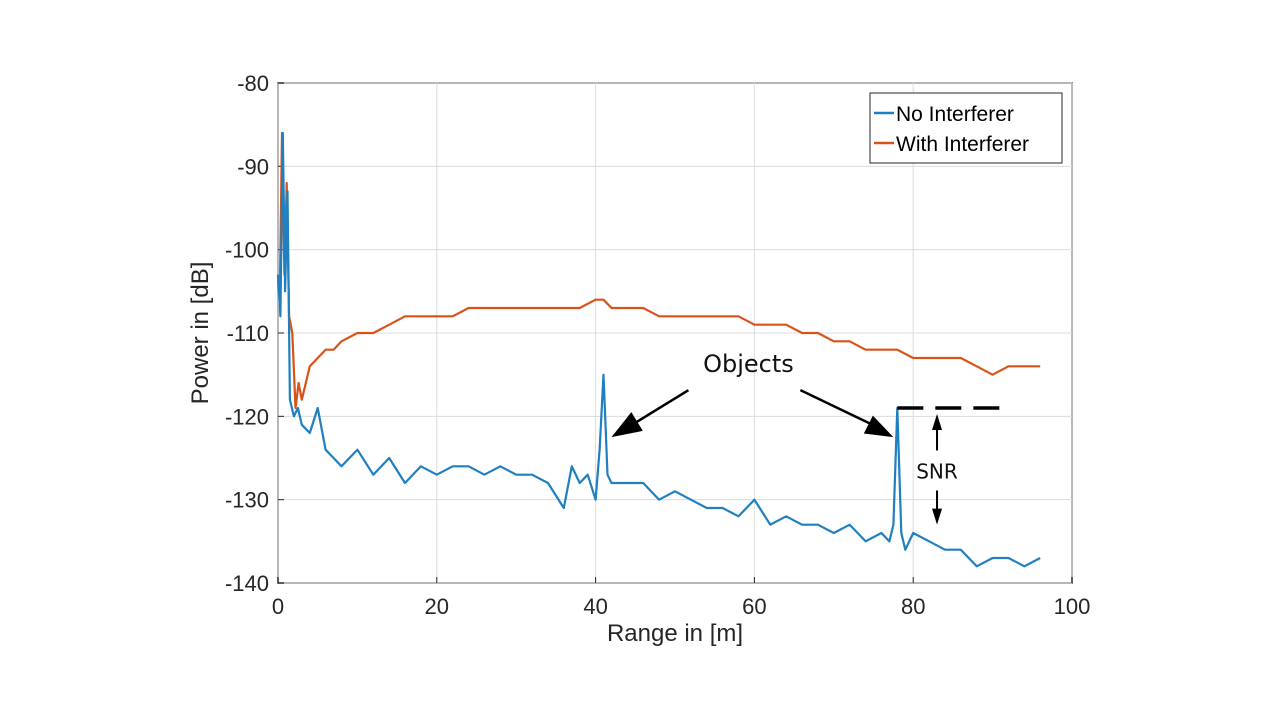  I want to click on snr-label: SNR, so click(937, 472).